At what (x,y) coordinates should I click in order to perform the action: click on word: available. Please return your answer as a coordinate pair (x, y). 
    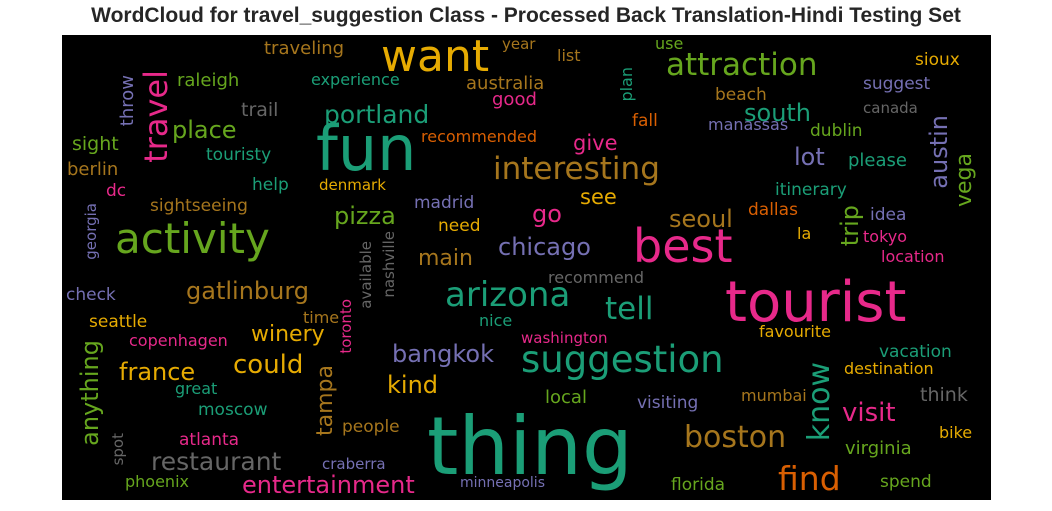
    Looking at the image, I should click on (366, 275).